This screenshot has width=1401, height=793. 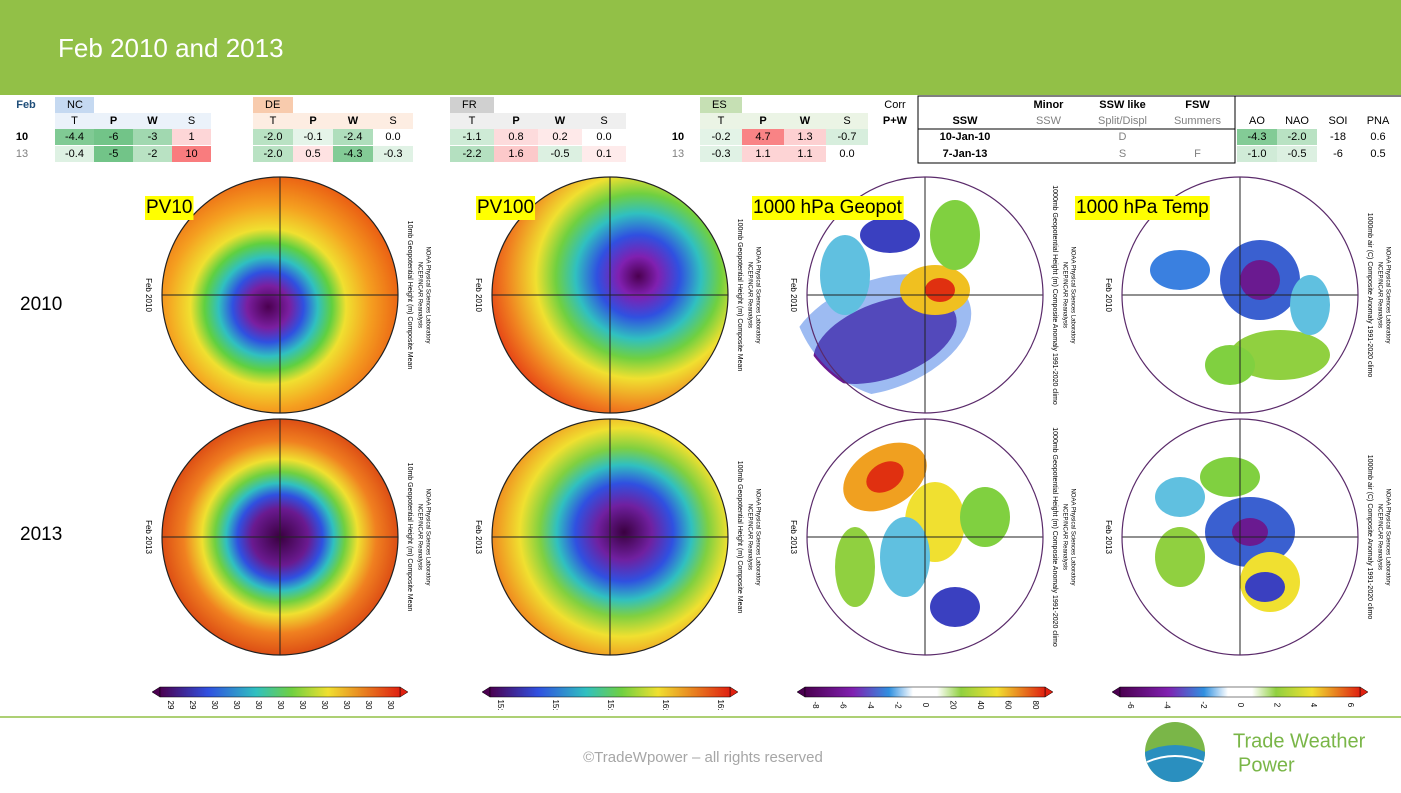 I want to click on events-subheader: Split/Displ, so click(x=1122, y=121).